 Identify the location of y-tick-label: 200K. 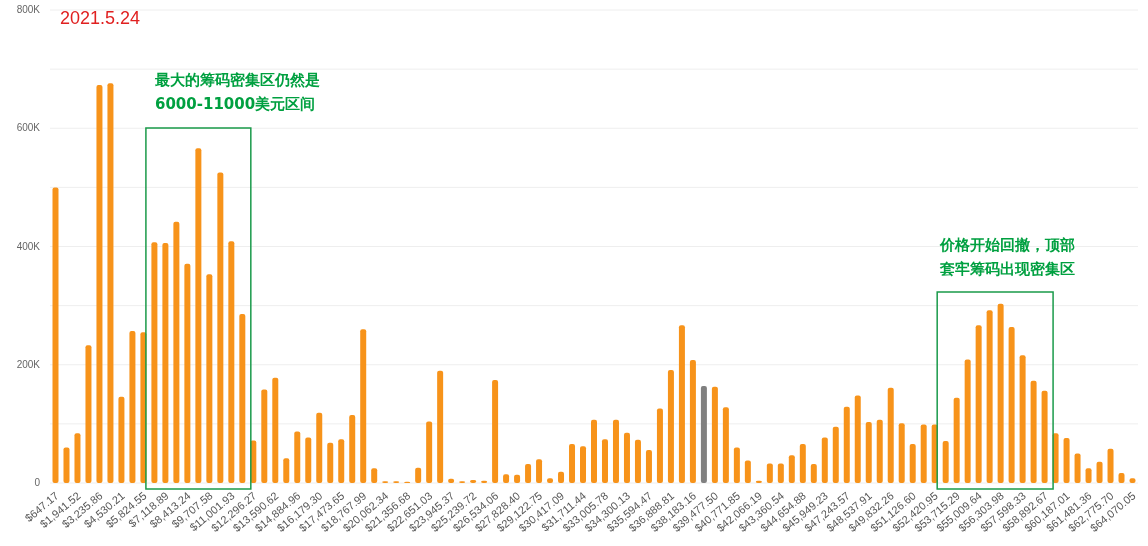
(28, 364).